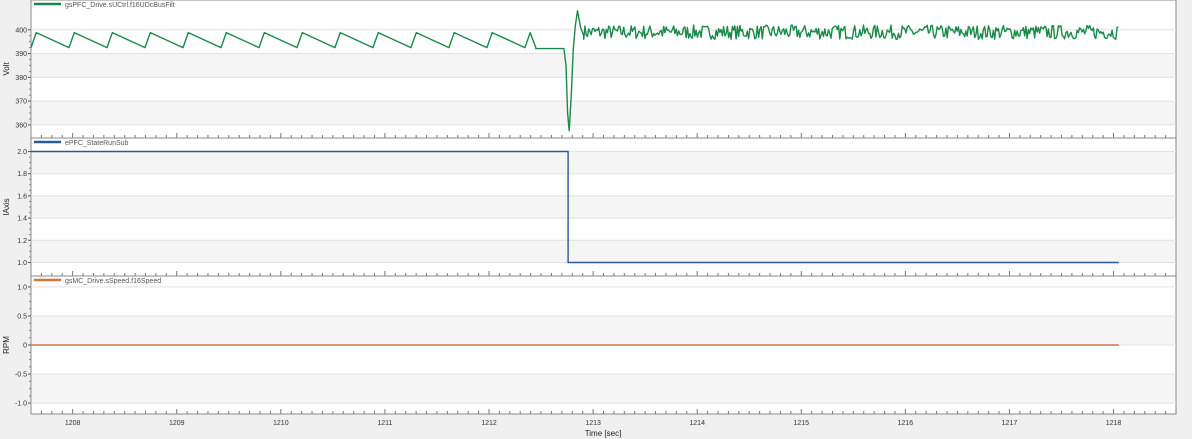 The width and height of the screenshot is (1192, 439). What do you see at coordinates (801, 423) in the screenshot?
I see `x-tick-label: 1215` at bounding box center [801, 423].